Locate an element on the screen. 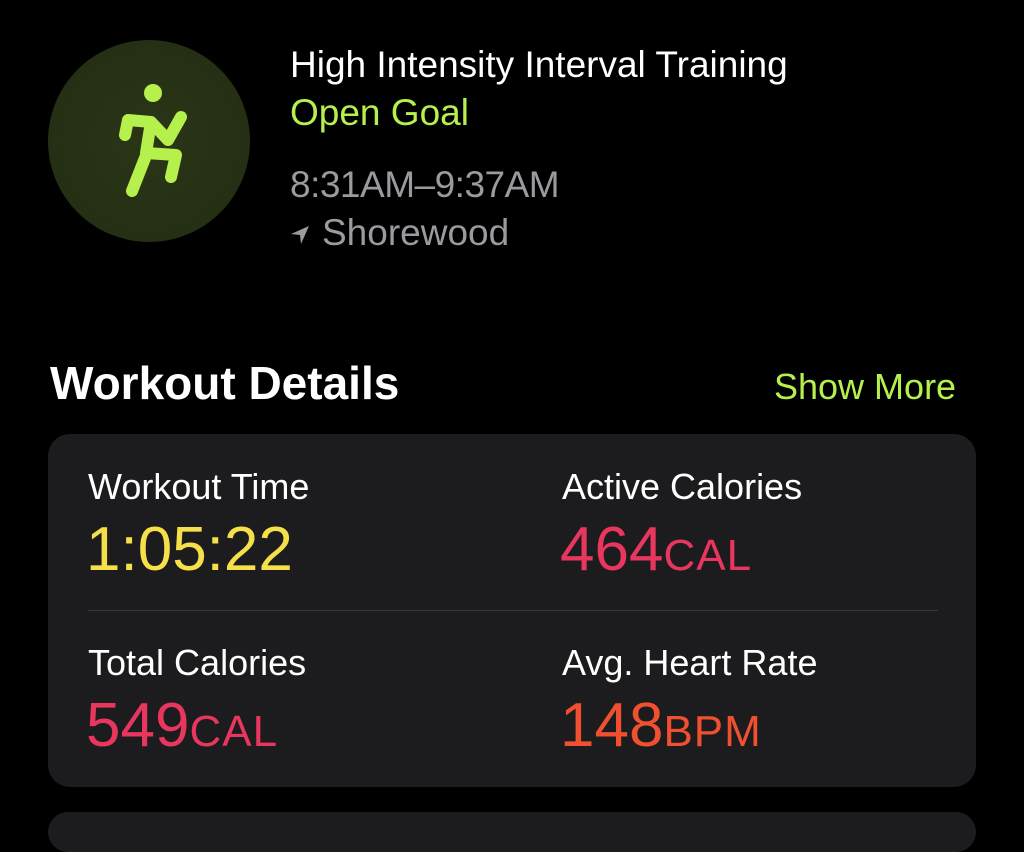 This screenshot has height=852, width=1024. show-more-button: Show More is located at coordinates (865, 386).